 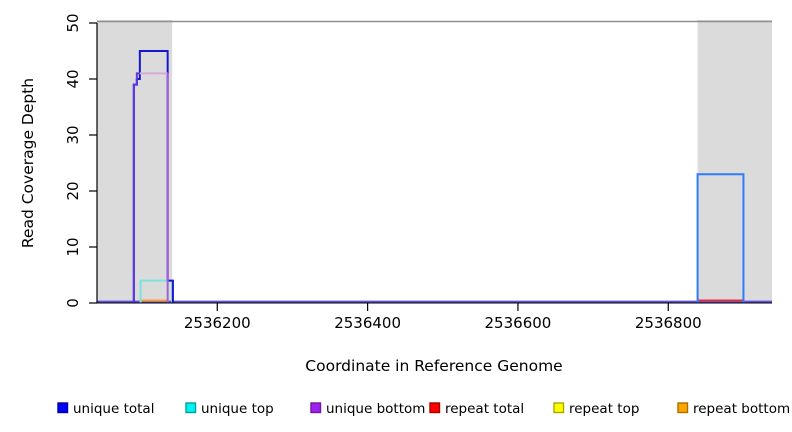 I want to click on legend-item: repeat total, so click(x=476, y=409).